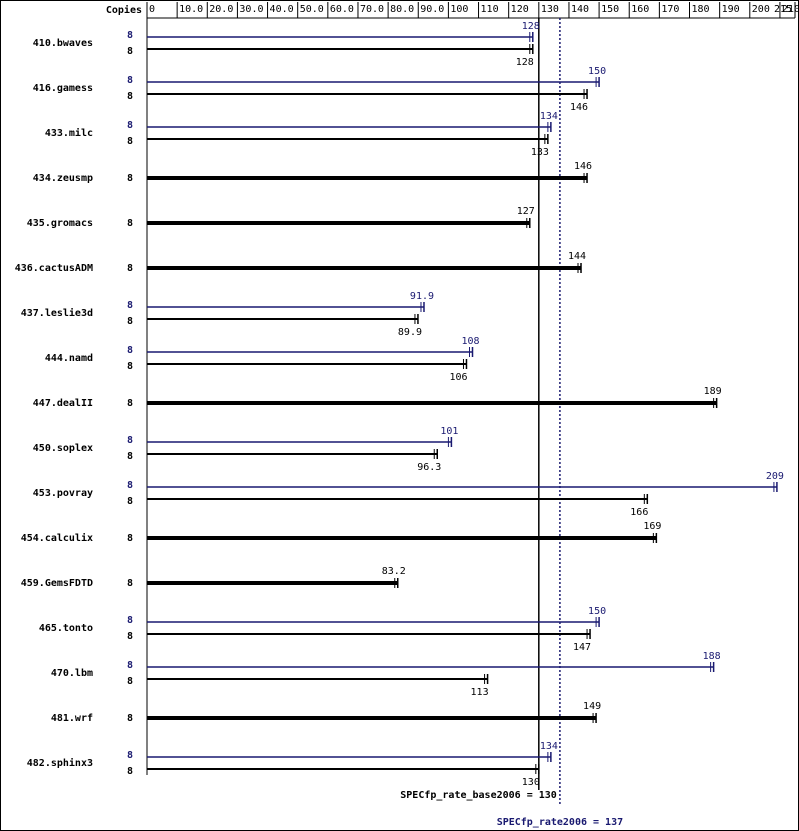 This screenshot has height=831, width=799. I want to click on benchmark-label: 453.povray, so click(63, 493).